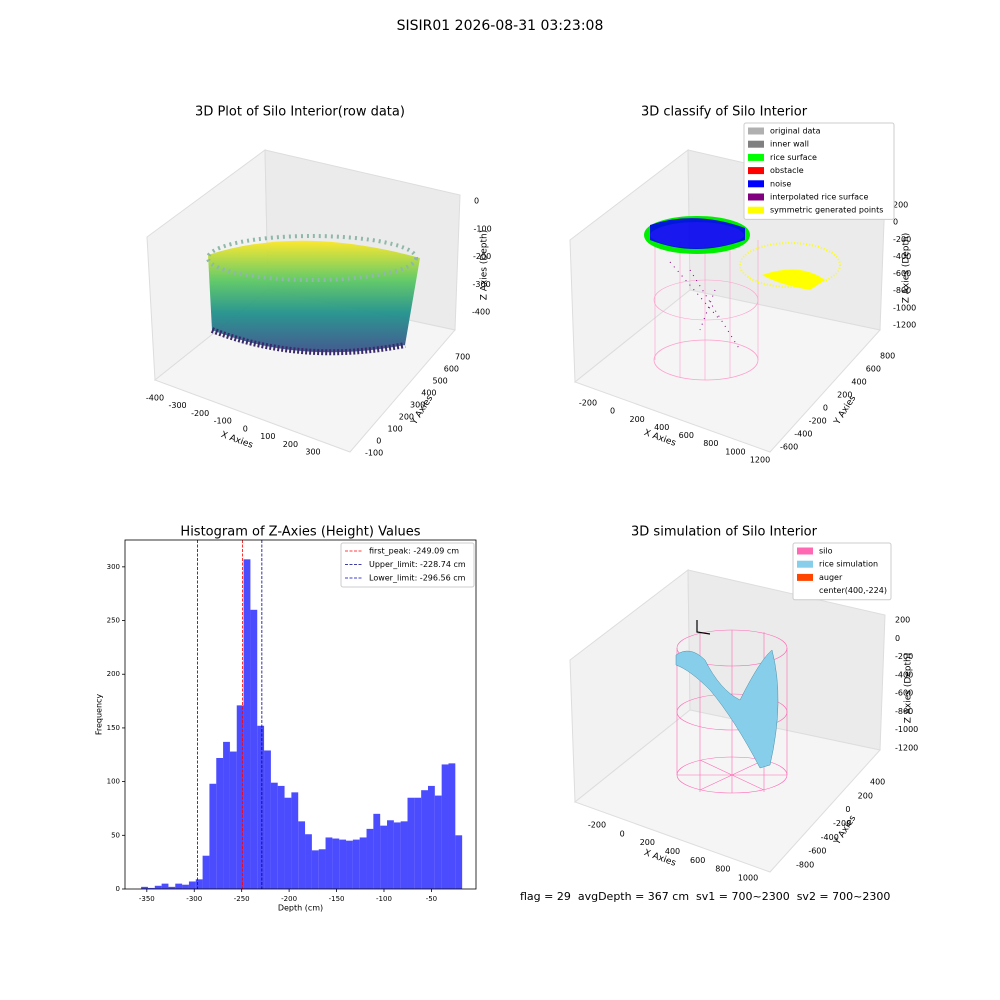  I want to click on x-tick-label: -350, so click(147, 899).